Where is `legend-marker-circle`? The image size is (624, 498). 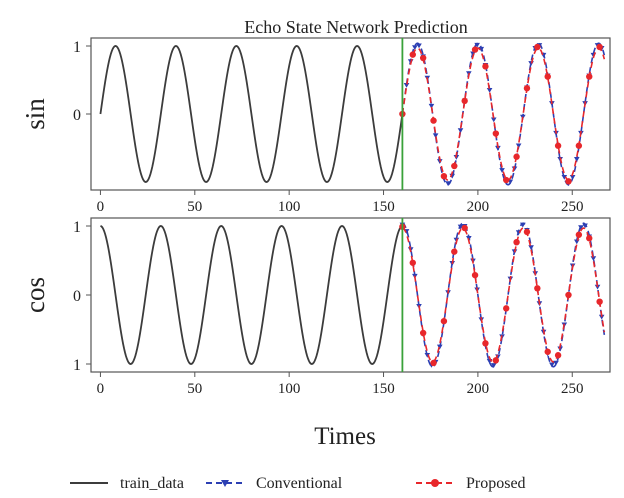 legend-marker-circle is located at coordinates (435, 483).